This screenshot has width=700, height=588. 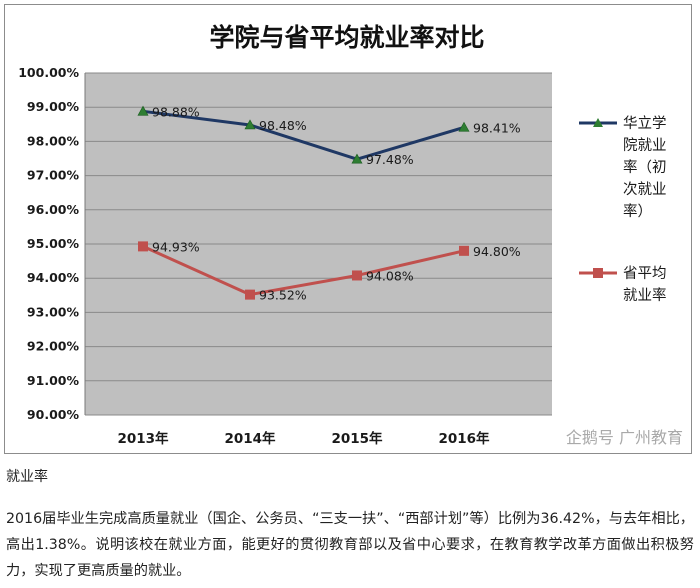 I want to click on y-tick-label: 92.00%, so click(x=53, y=346).